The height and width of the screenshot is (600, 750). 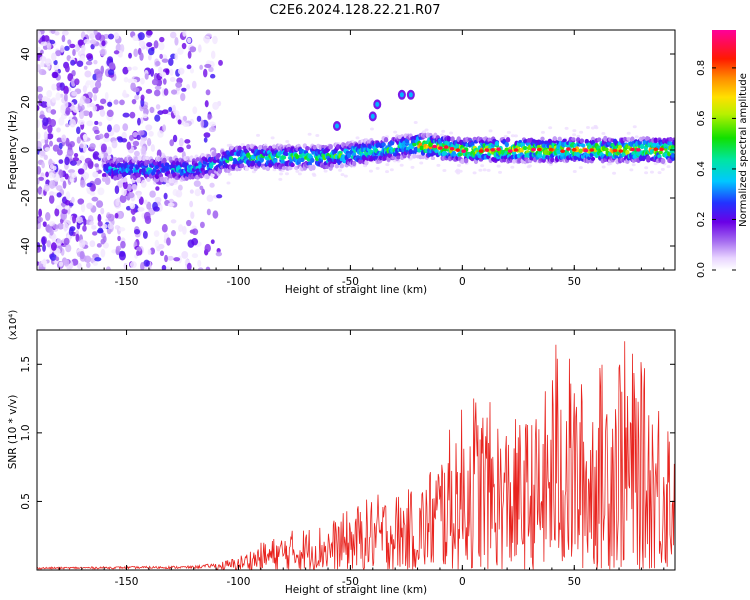 I want to click on spectrogram-x-axis-label: Height of straight line (km), so click(x=356, y=290).